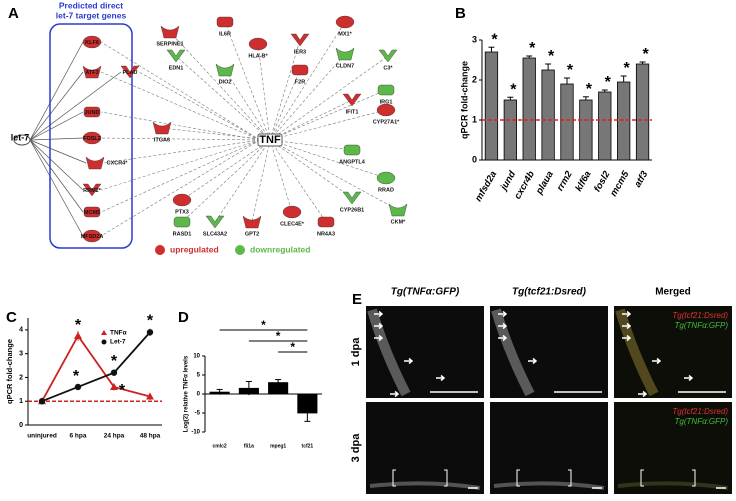 The height and width of the screenshot is (501, 736). What do you see at coordinates (300, 52) in the screenshot?
I see `node-label: IER3` at bounding box center [300, 52].